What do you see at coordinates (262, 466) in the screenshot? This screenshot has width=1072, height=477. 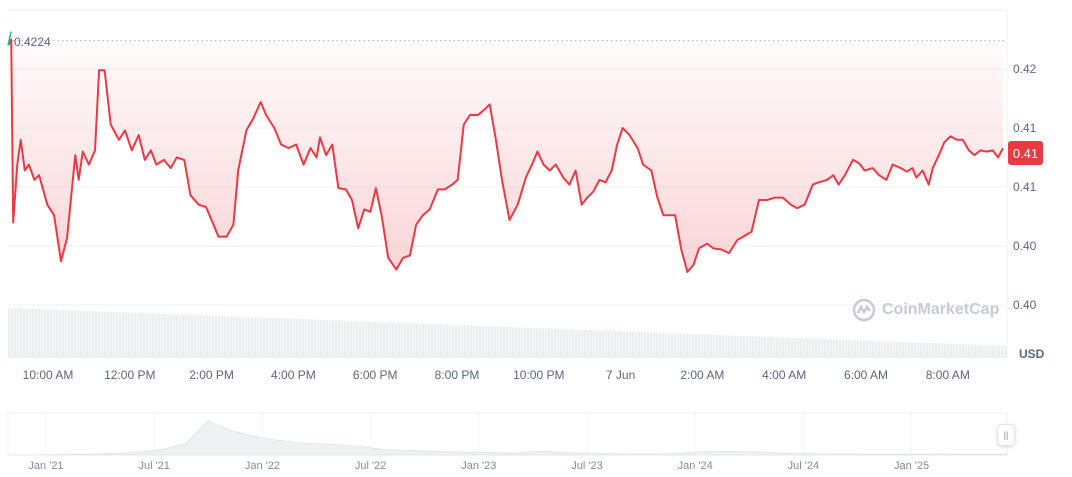 I see `navigator-tick-label: Jan '22` at bounding box center [262, 466].